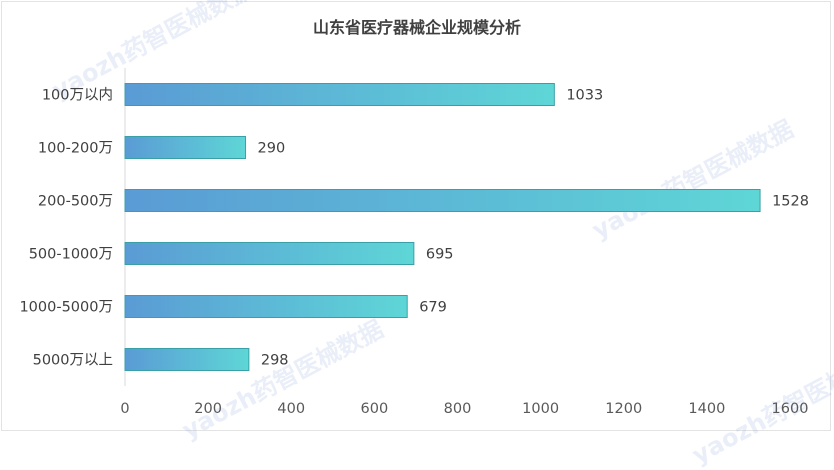 This screenshot has height=470, width=834. What do you see at coordinates (433, 308) in the screenshot?
I see `data-label: 679` at bounding box center [433, 308].